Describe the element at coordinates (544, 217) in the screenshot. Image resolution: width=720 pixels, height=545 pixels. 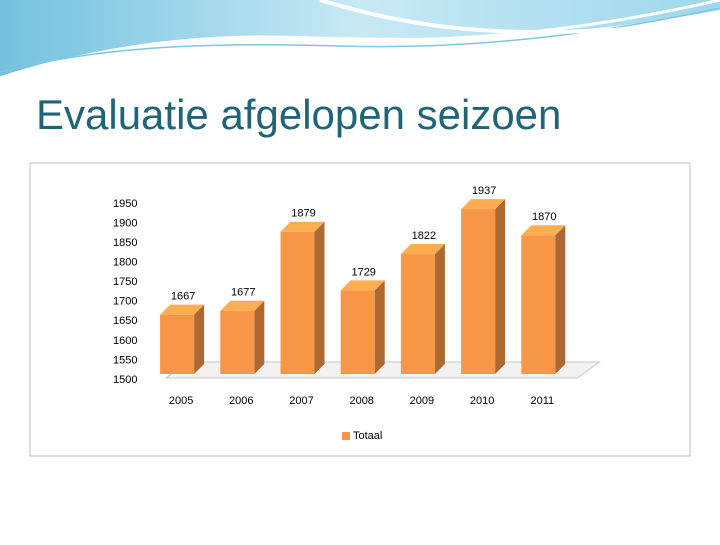
I see `data-label: 1870` at that location.